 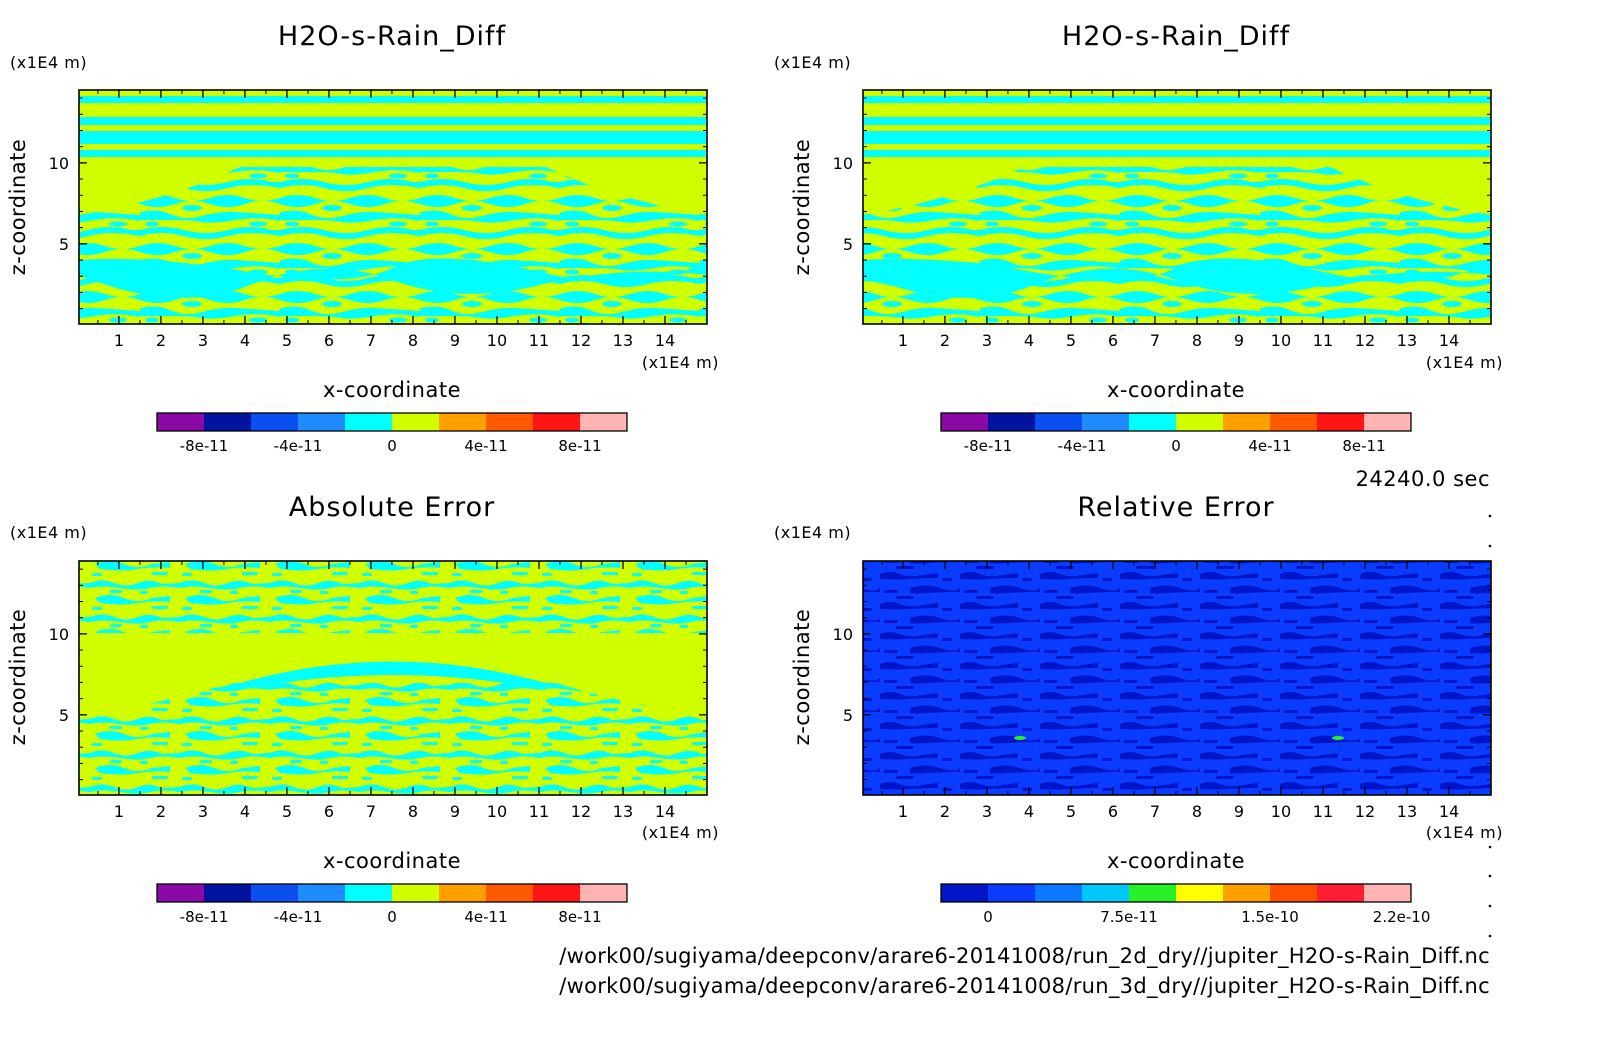 I want to click on panel-title: Absolute Error, so click(x=392, y=507).